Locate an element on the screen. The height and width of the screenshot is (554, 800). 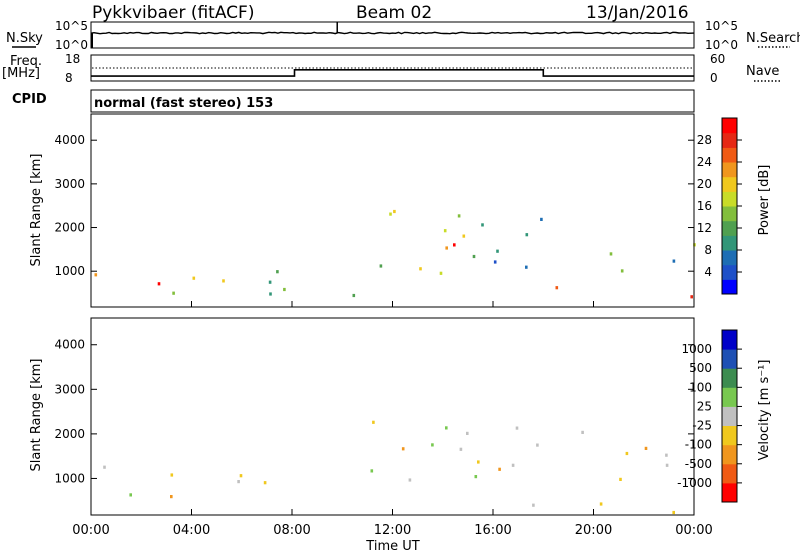
colorbar-tick-label: 24 is located at coordinates (704, 162).